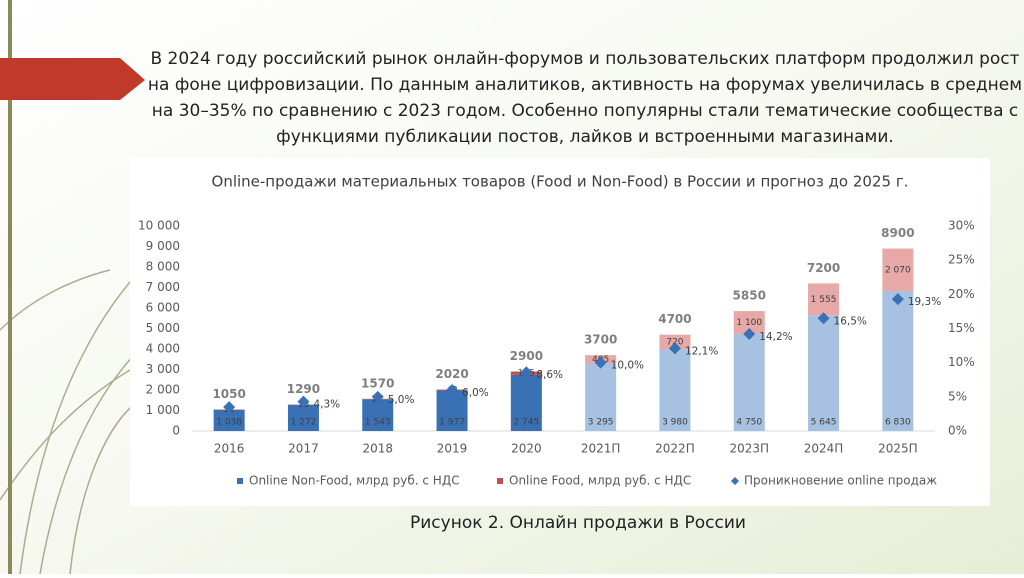 The width and height of the screenshot is (1024, 578). What do you see at coordinates (578, 523) in the screenshot?
I see `caption: Рисунок 2. Онлайн продажи в России` at bounding box center [578, 523].